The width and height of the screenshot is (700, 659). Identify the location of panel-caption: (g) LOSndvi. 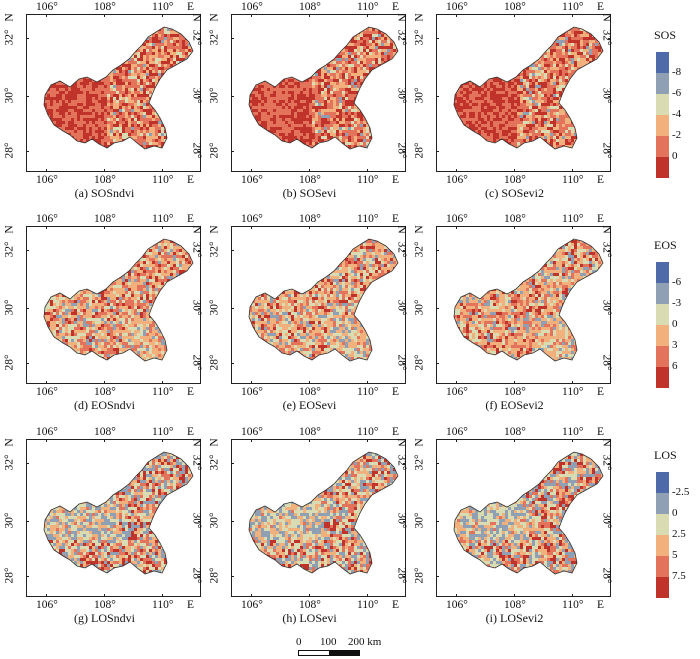
(104, 618).